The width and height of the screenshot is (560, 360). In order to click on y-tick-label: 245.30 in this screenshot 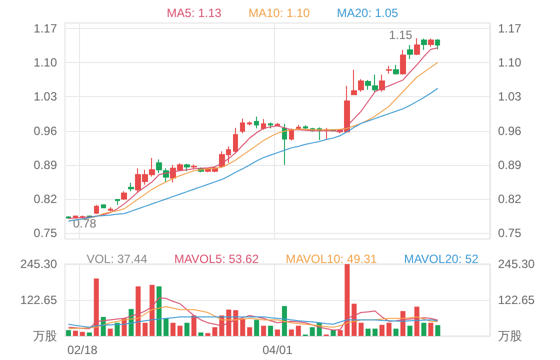, I will do `click(39, 264)`.